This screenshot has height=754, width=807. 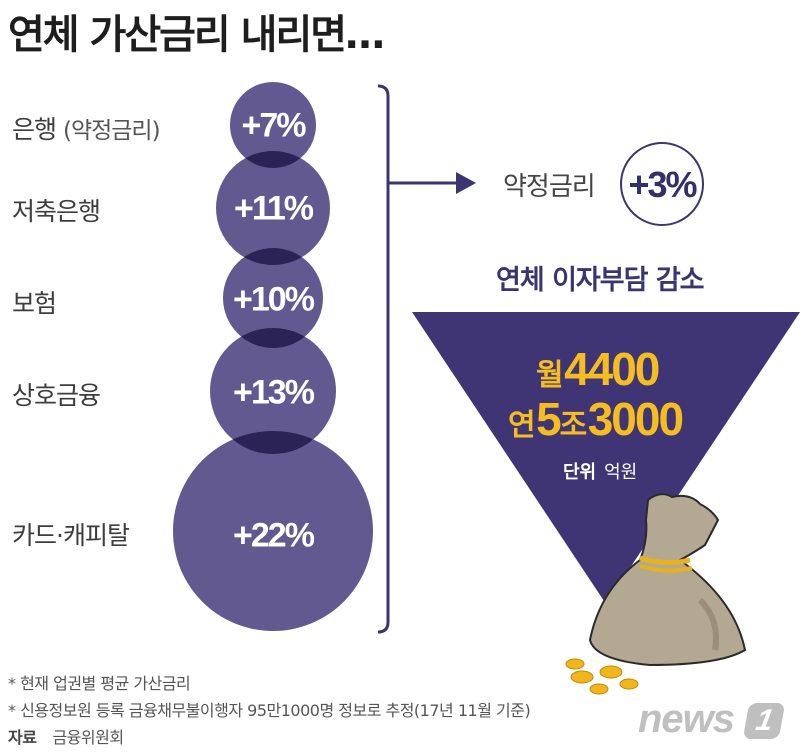 What do you see at coordinates (596, 419) in the screenshot?
I see `yearly-reduction: 연 5조 3000` at bounding box center [596, 419].